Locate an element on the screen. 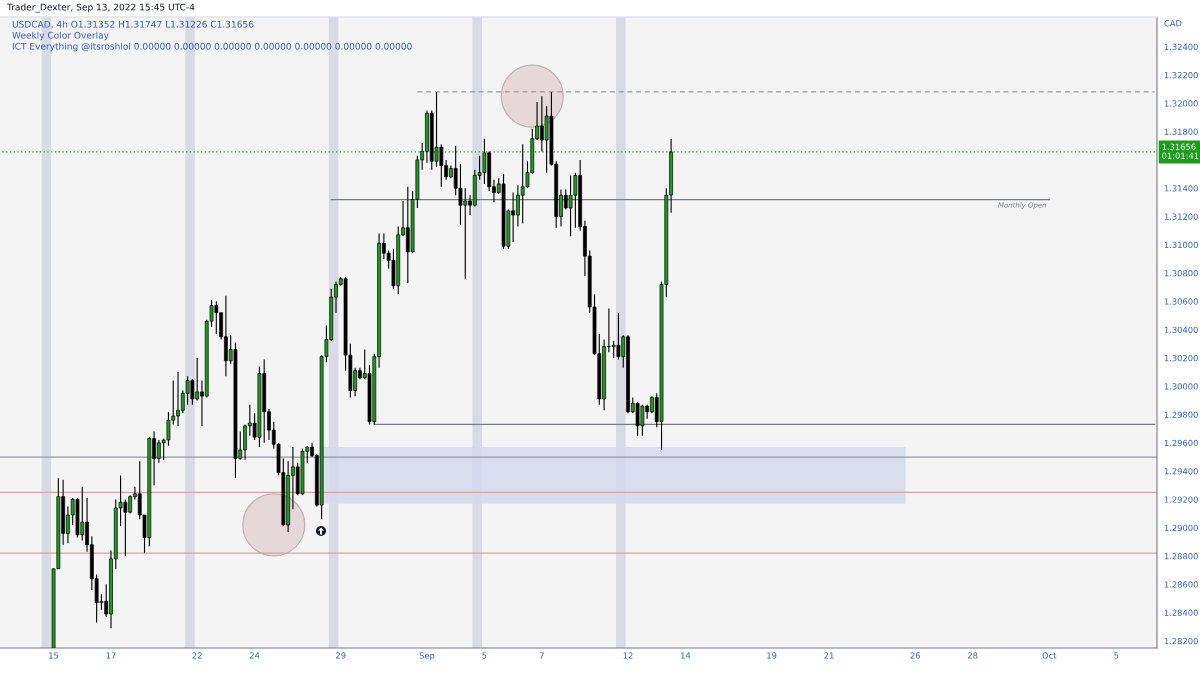 Image resolution: width=1200 pixels, height=682 pixels. y-tick-label: 1.30000 is located at coordinates (1181, 386).